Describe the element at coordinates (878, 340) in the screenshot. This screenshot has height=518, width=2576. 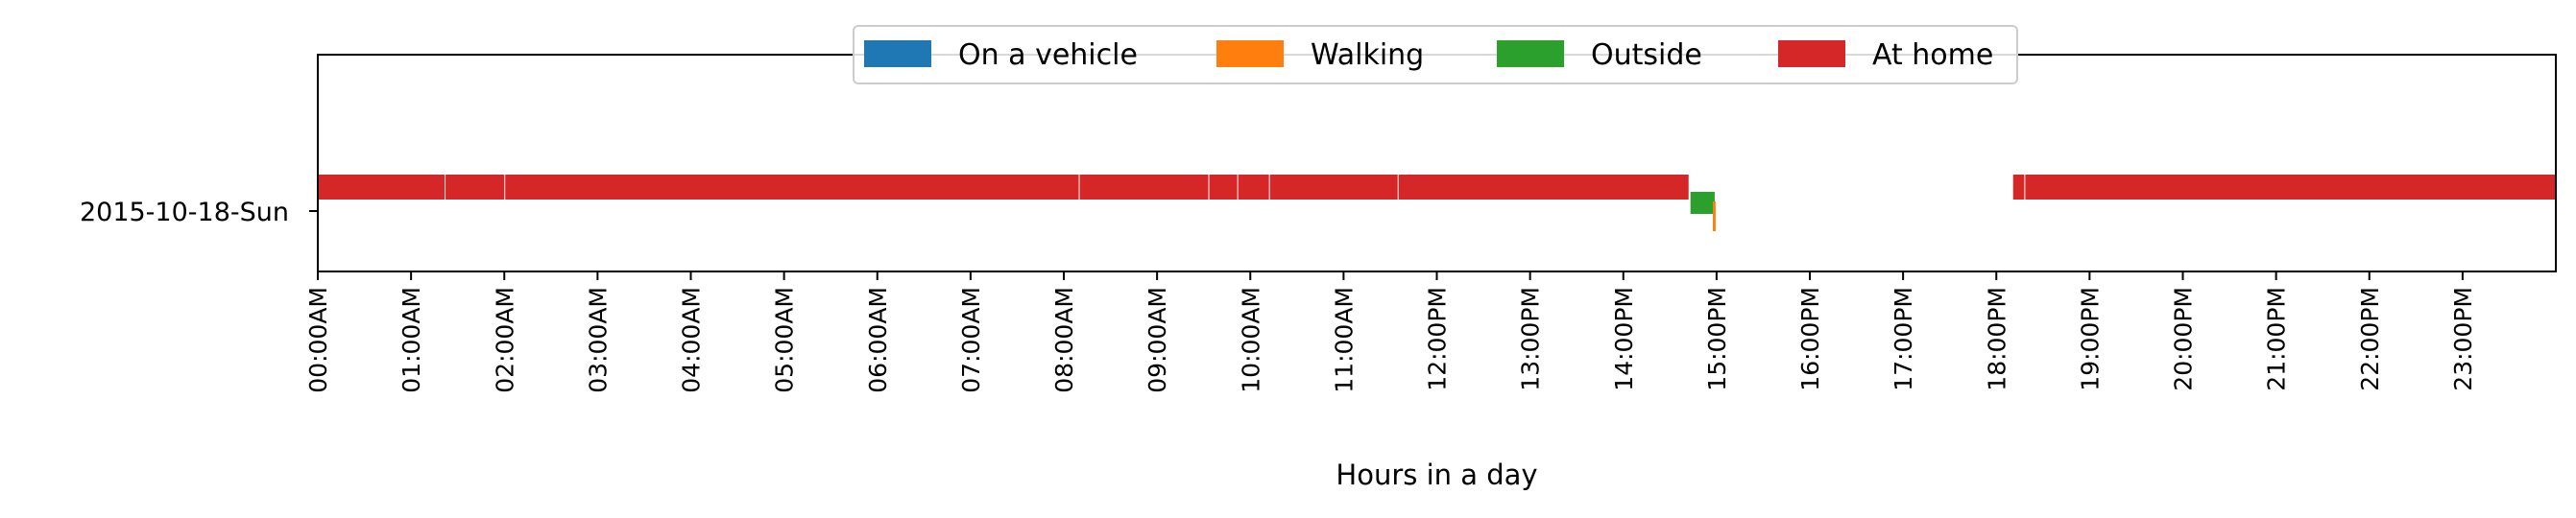
I see `x-tick-label-6: 06:00AM` at that location.